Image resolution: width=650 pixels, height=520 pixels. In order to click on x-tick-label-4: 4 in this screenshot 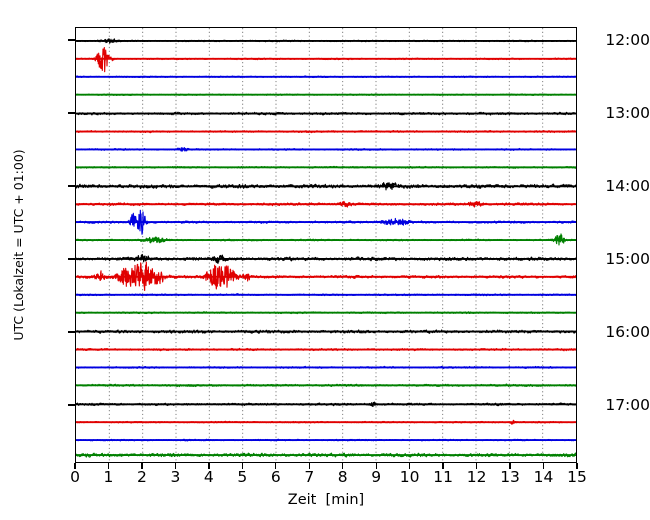, I will do `click(208, 477)`.